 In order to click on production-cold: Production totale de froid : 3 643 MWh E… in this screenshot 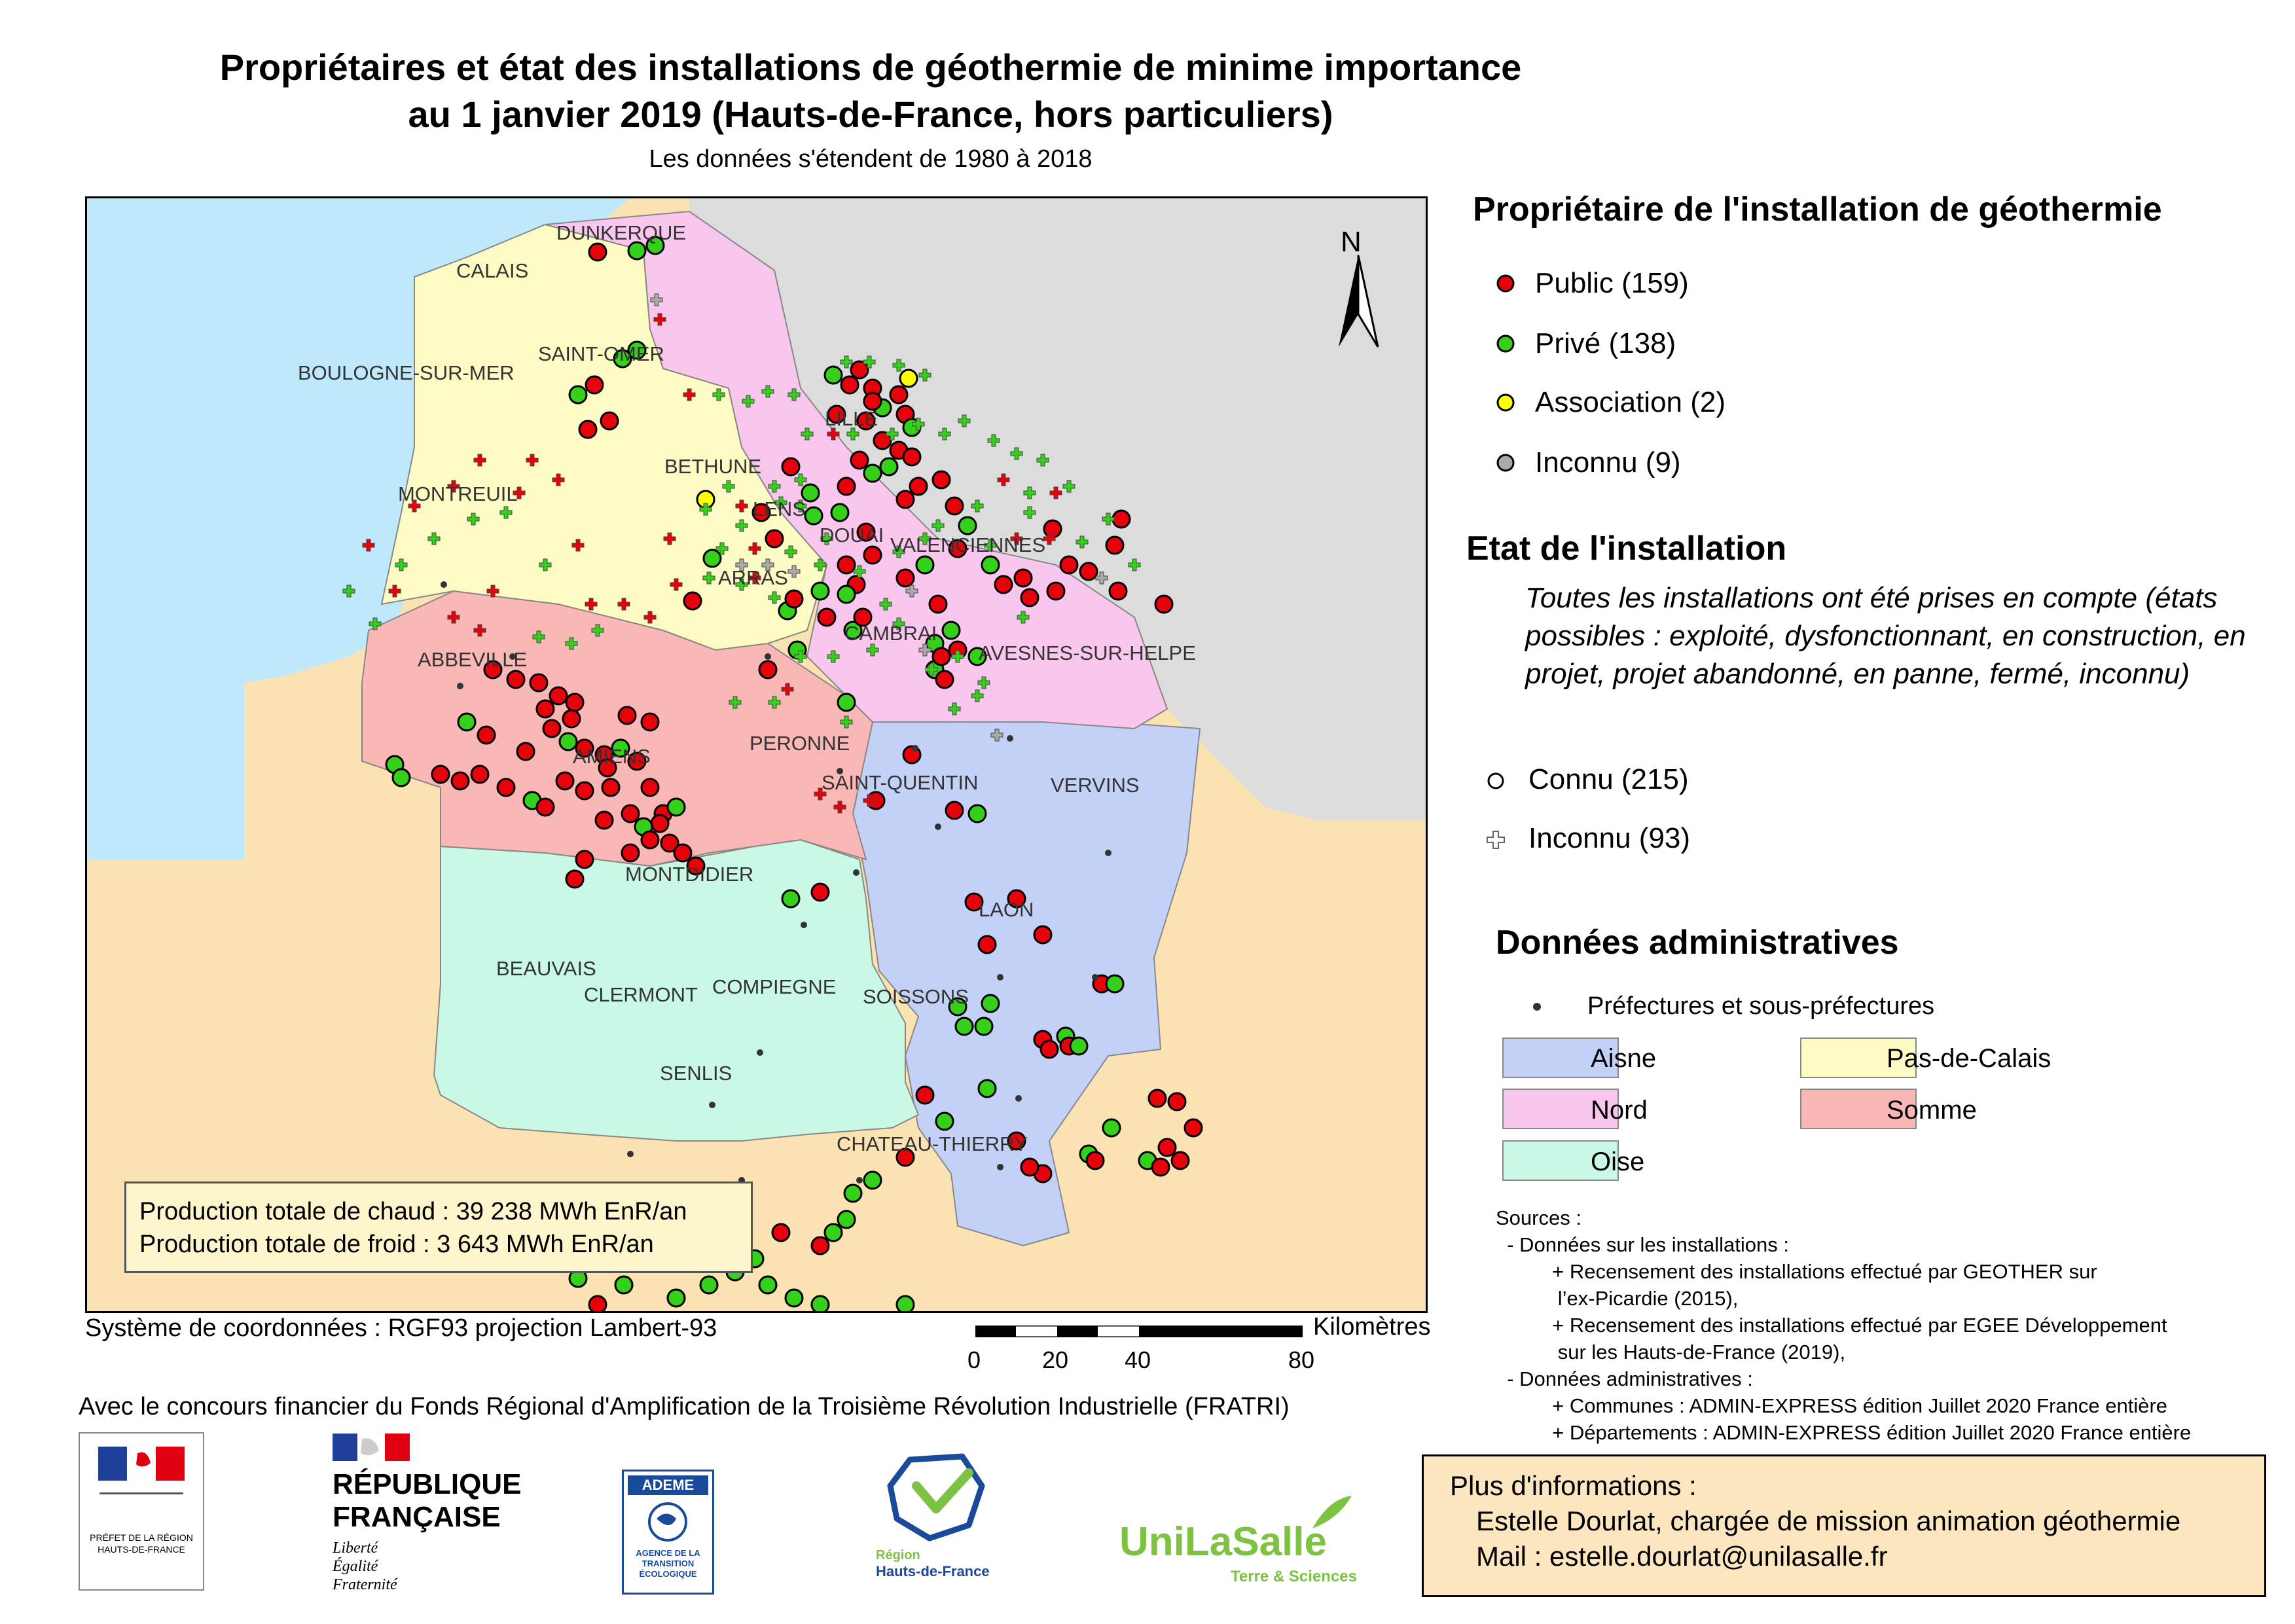, I will do `click(397, 1244)`.